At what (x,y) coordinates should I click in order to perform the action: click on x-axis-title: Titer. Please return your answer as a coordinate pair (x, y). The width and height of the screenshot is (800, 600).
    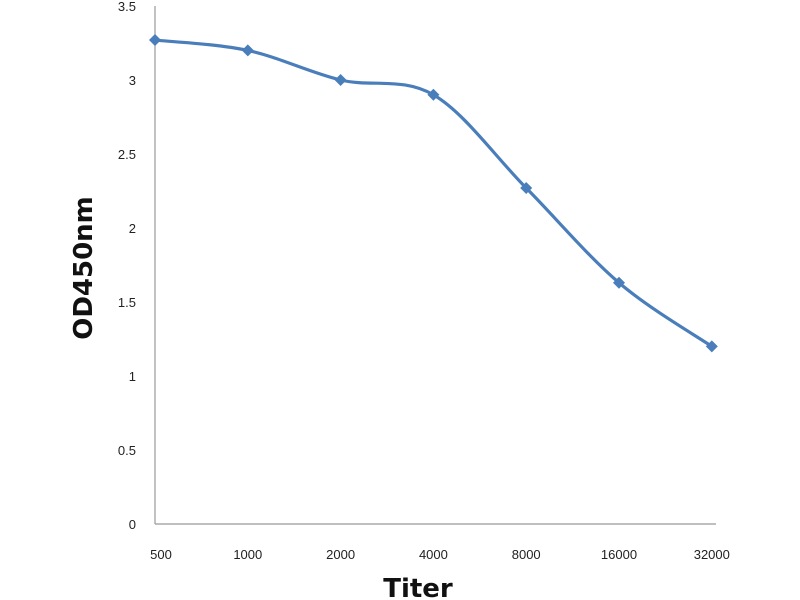
    Looking at the image, I should click on (418, 587).